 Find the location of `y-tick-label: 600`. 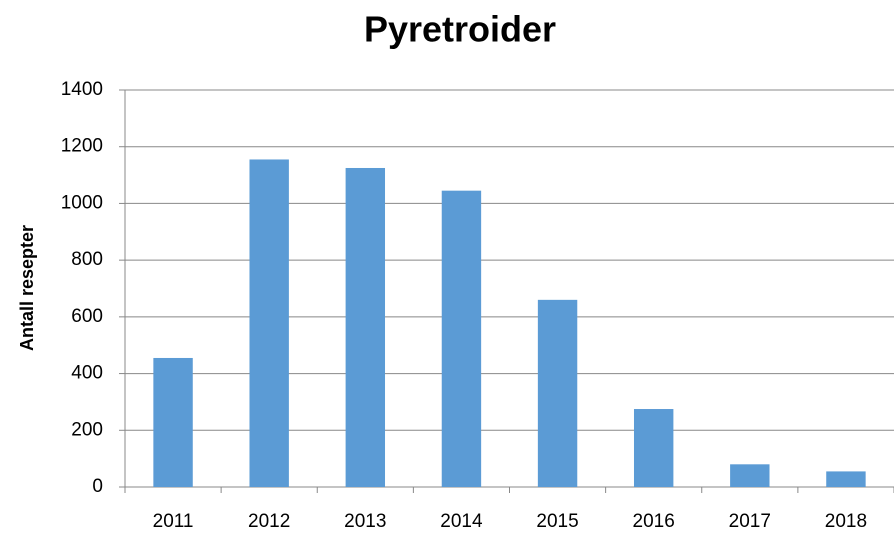

y-tick-label: 600 is located at coordinates (87, 316).